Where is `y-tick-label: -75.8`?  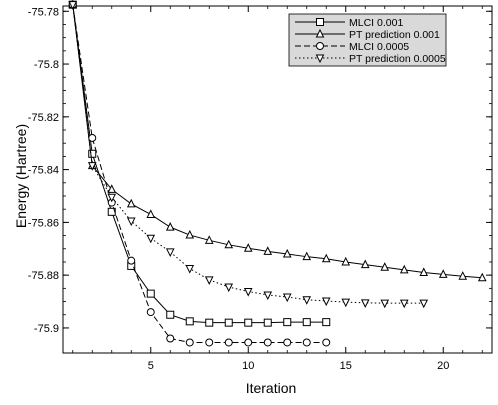
y-tick-label: -75.8 is located at coordinates (46, 65).